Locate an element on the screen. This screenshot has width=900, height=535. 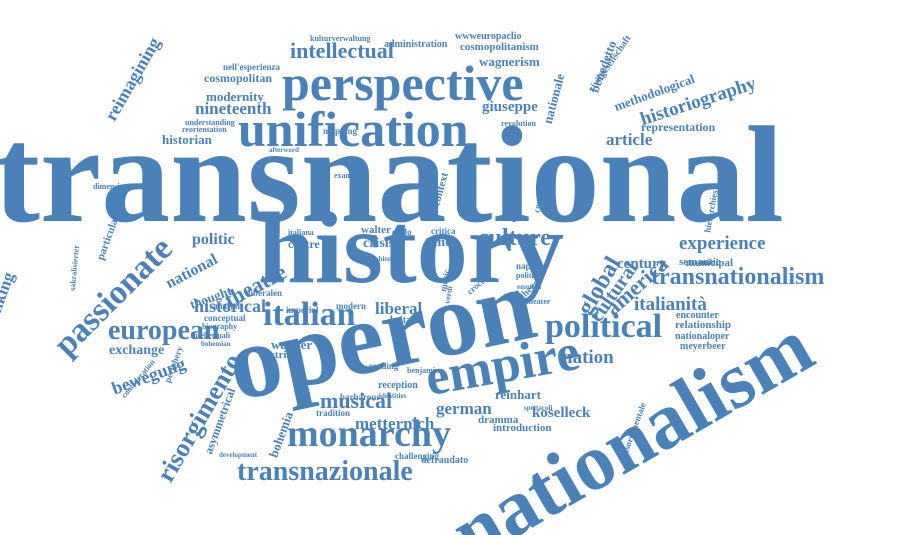
word-emotion: emotion is located at coordinates (529, 287).